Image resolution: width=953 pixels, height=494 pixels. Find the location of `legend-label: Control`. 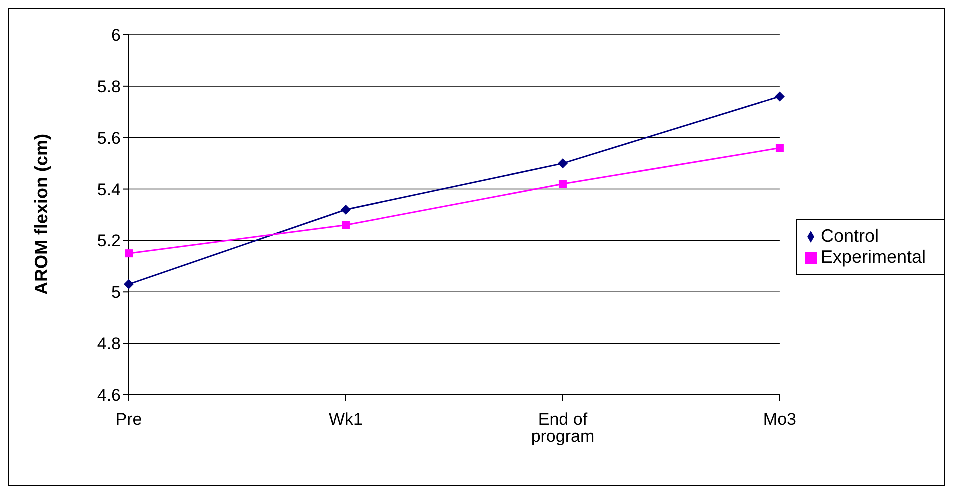

legend-label: Control is located at coordinates (849, 236).